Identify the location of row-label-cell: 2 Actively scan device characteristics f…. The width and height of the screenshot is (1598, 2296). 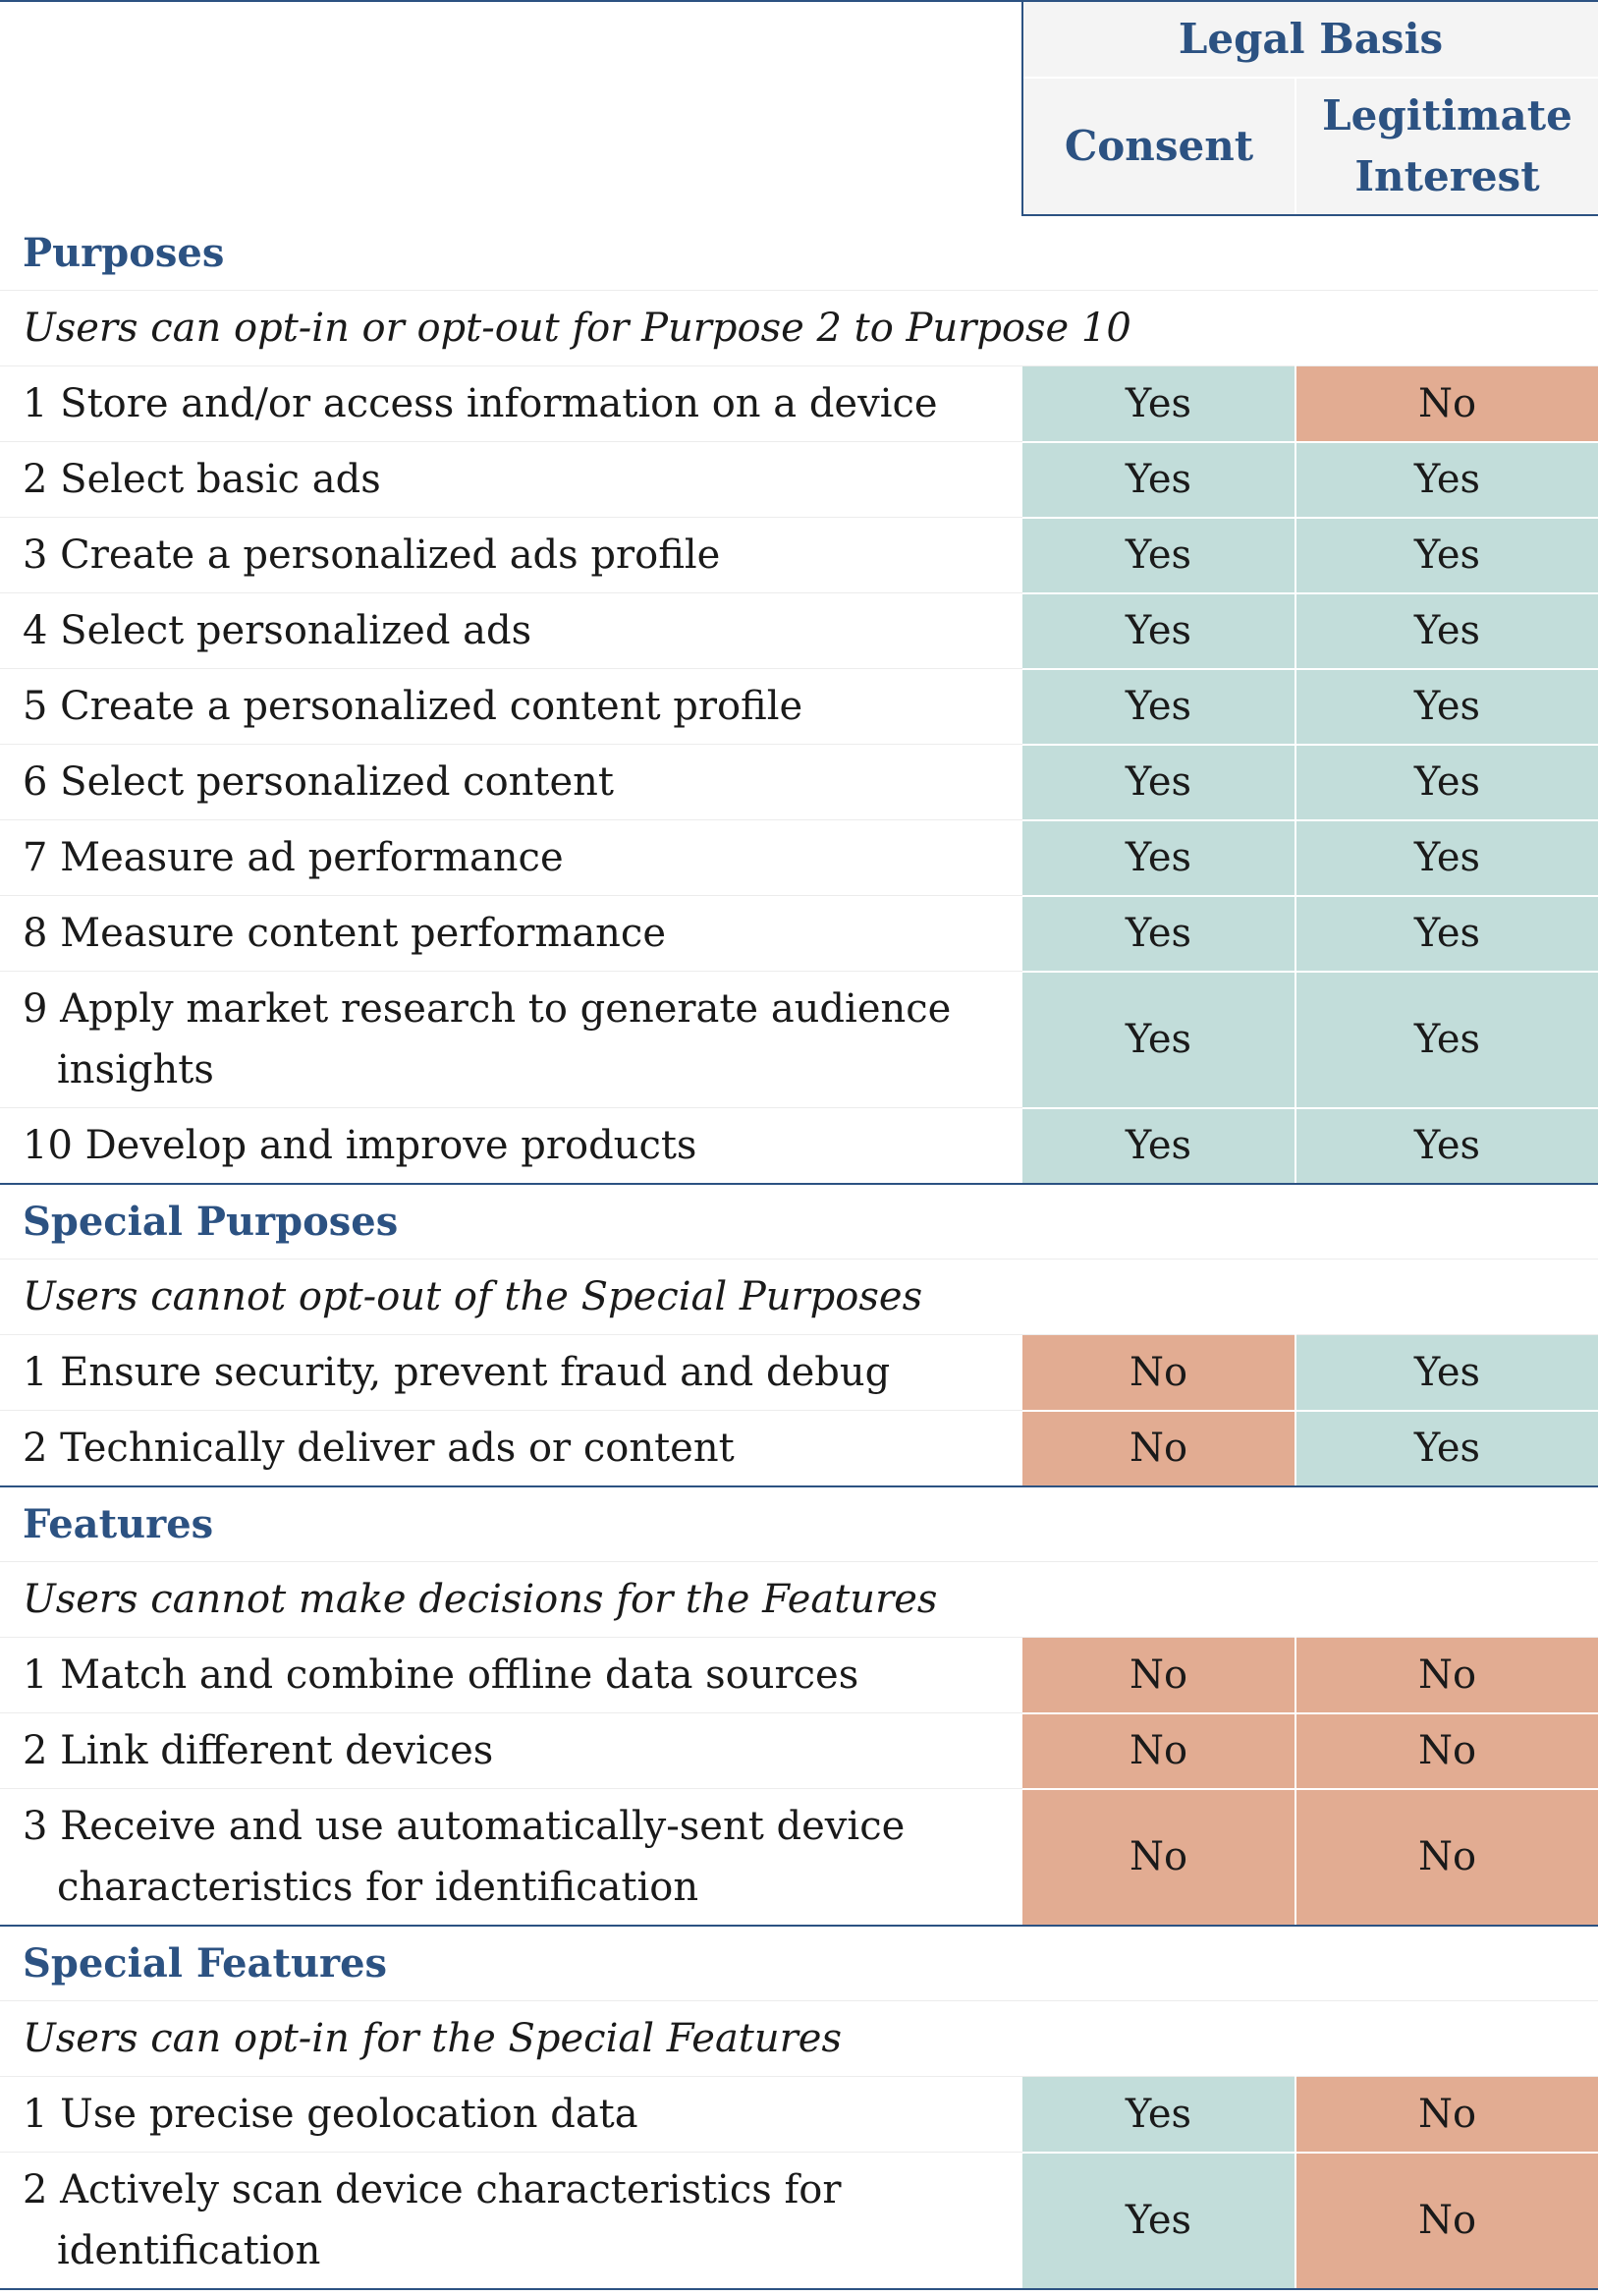
(511, 2221).